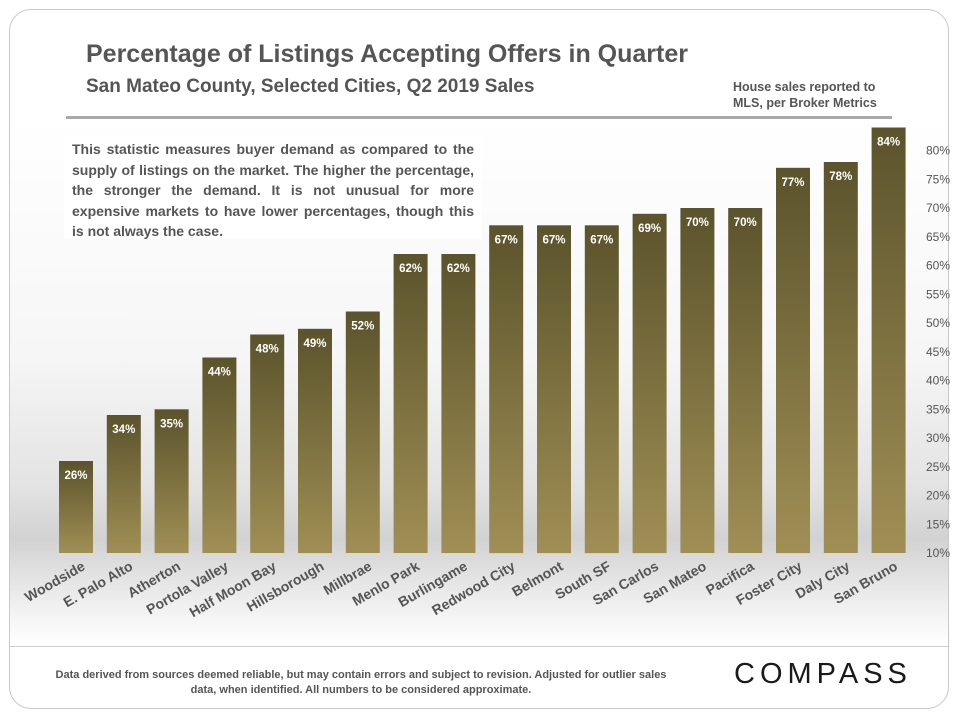  What do you see at coordinates (219, 455) in the screenshot?
I see `bar-portola-valley` at bounding box center [219, 455].